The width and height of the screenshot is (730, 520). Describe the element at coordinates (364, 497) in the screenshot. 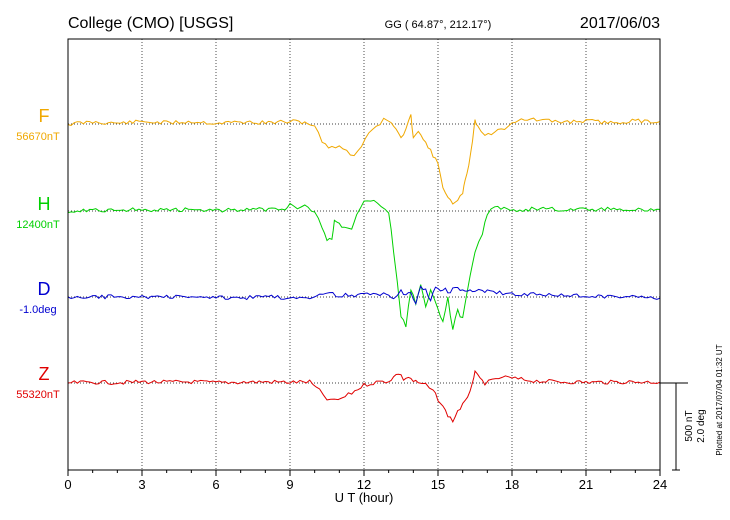

I see `x-axis-label: U T (hour)` at that location.